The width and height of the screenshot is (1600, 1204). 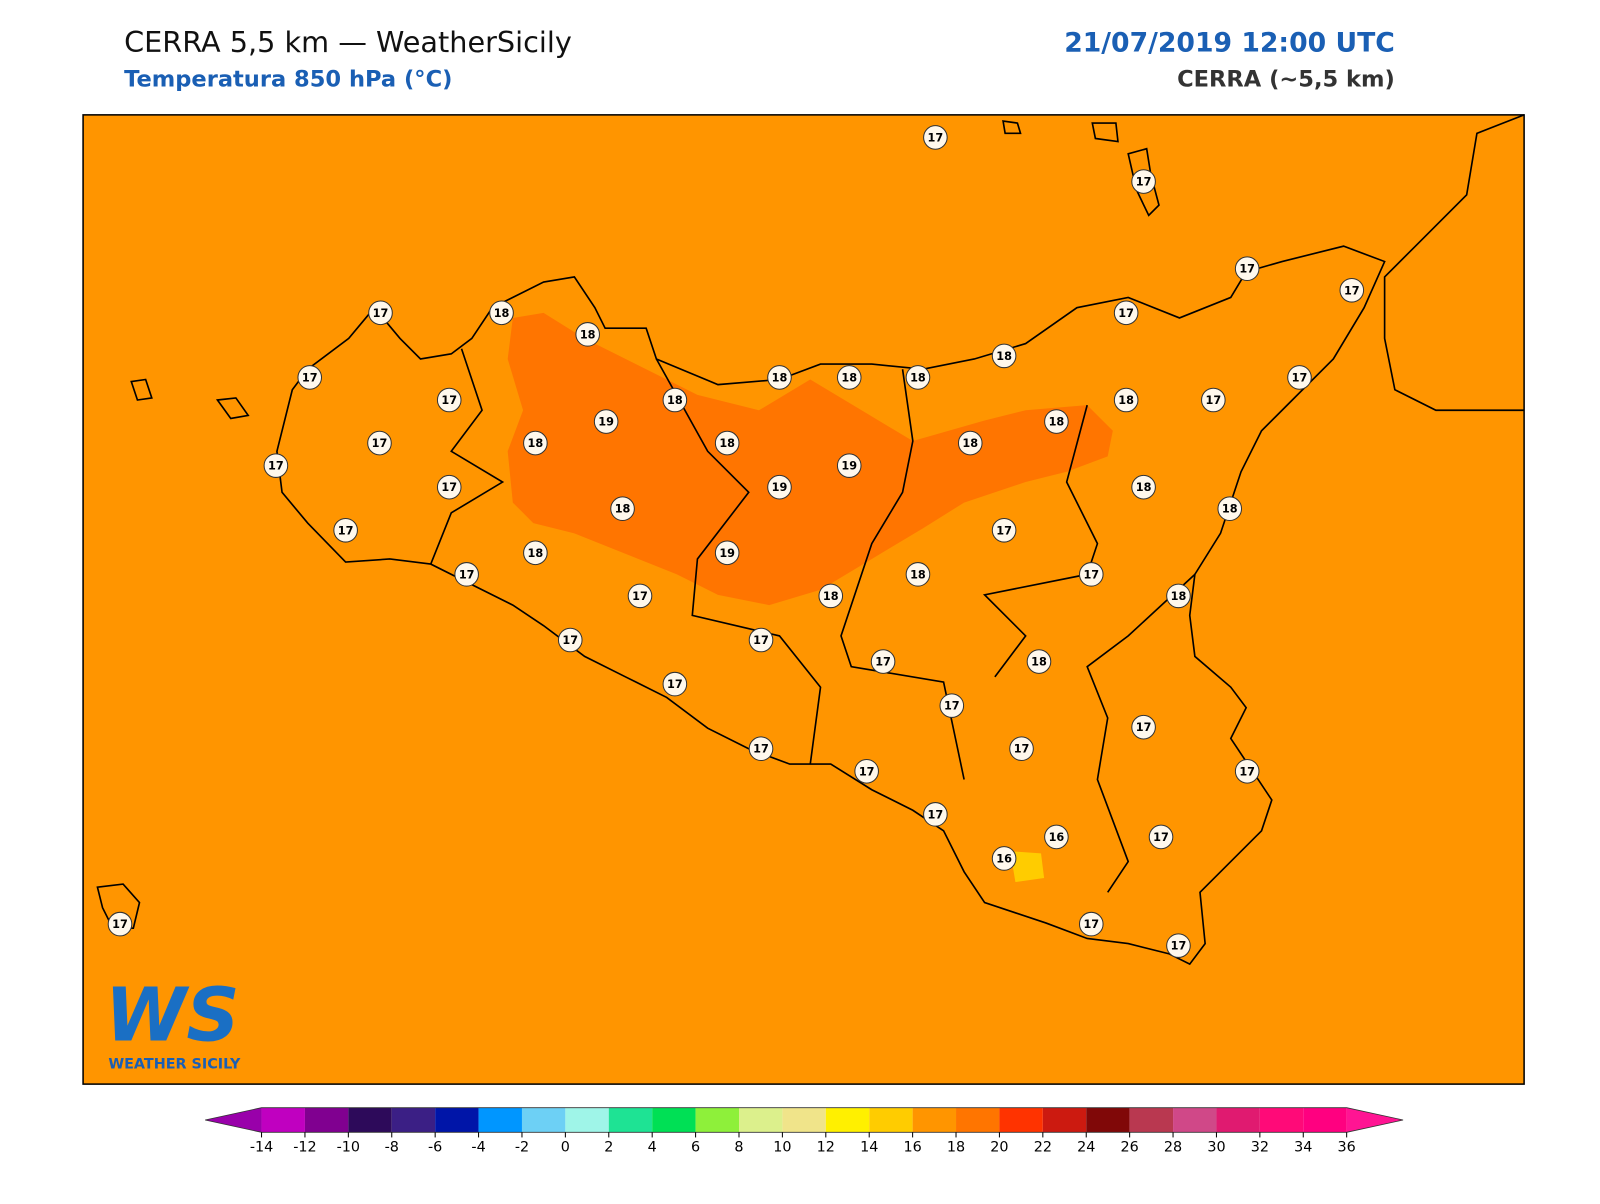 I want to click on model: CERRA (~5,5 km), so click(x=1286, y=80).